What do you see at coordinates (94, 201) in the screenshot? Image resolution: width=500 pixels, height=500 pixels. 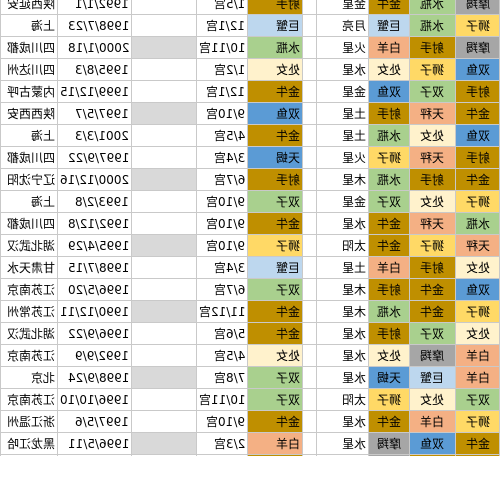 I see `date-cell: 1993/2/8` at bounding box center [94, 201].